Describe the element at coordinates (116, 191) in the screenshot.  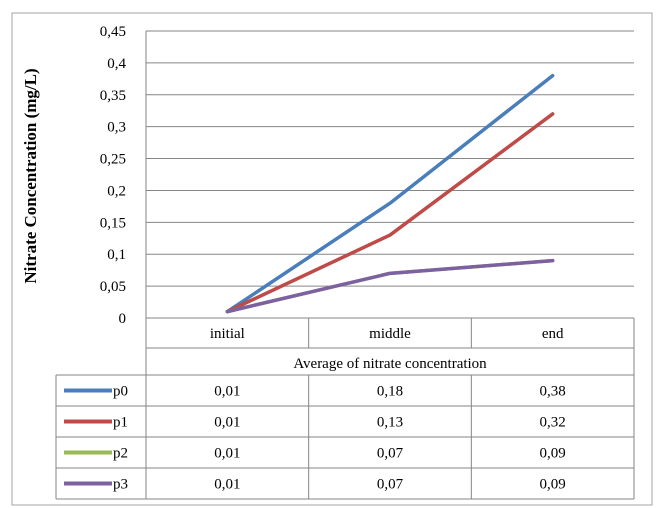
I see `y-tick-label: 0,2` at that location.